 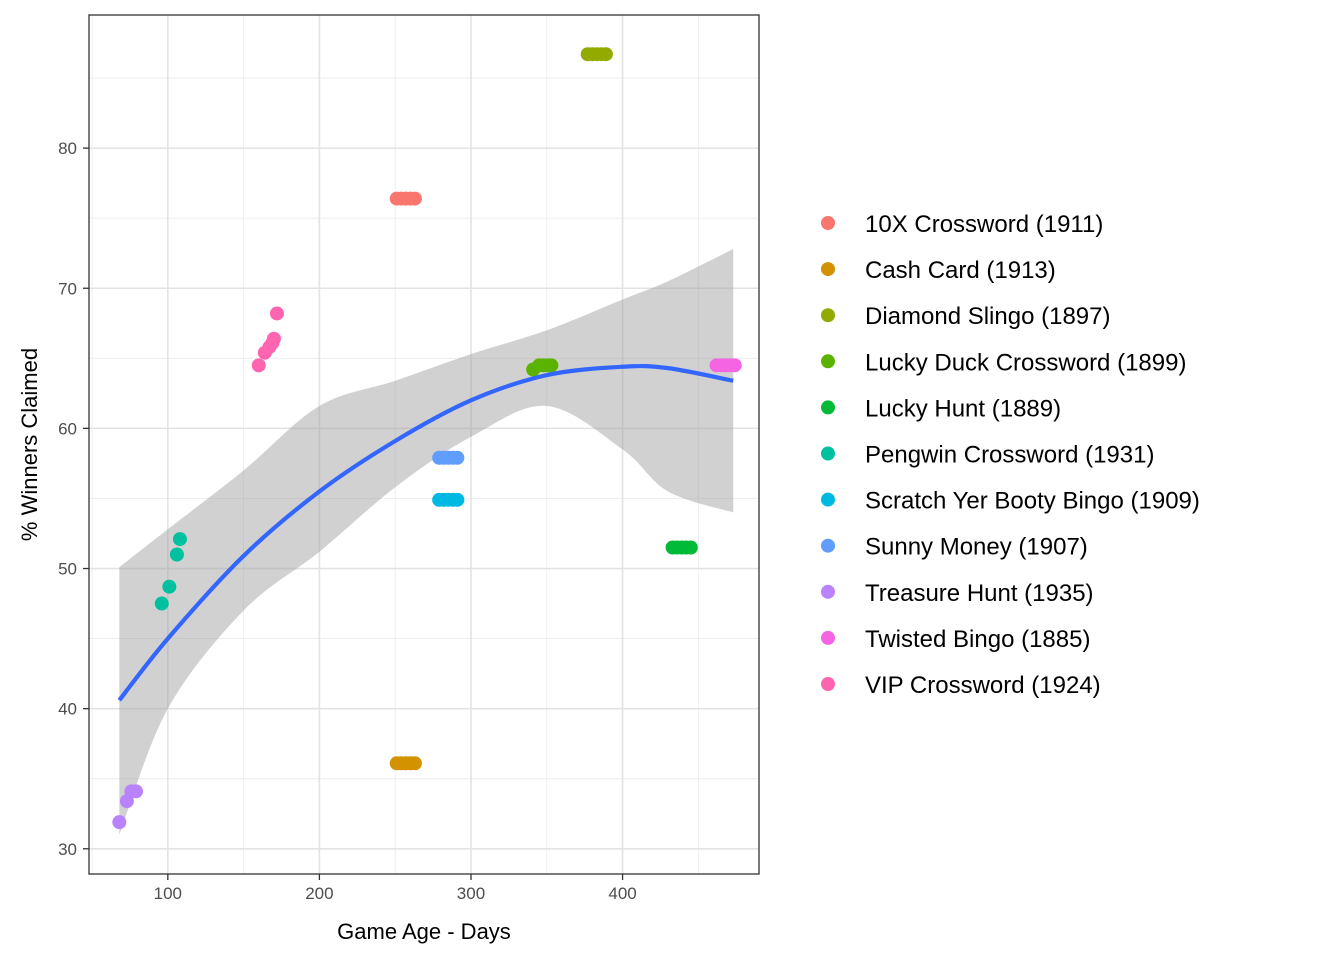 I want to click on x-axis-title: Game Age - Days, so click(x=424, y=931).